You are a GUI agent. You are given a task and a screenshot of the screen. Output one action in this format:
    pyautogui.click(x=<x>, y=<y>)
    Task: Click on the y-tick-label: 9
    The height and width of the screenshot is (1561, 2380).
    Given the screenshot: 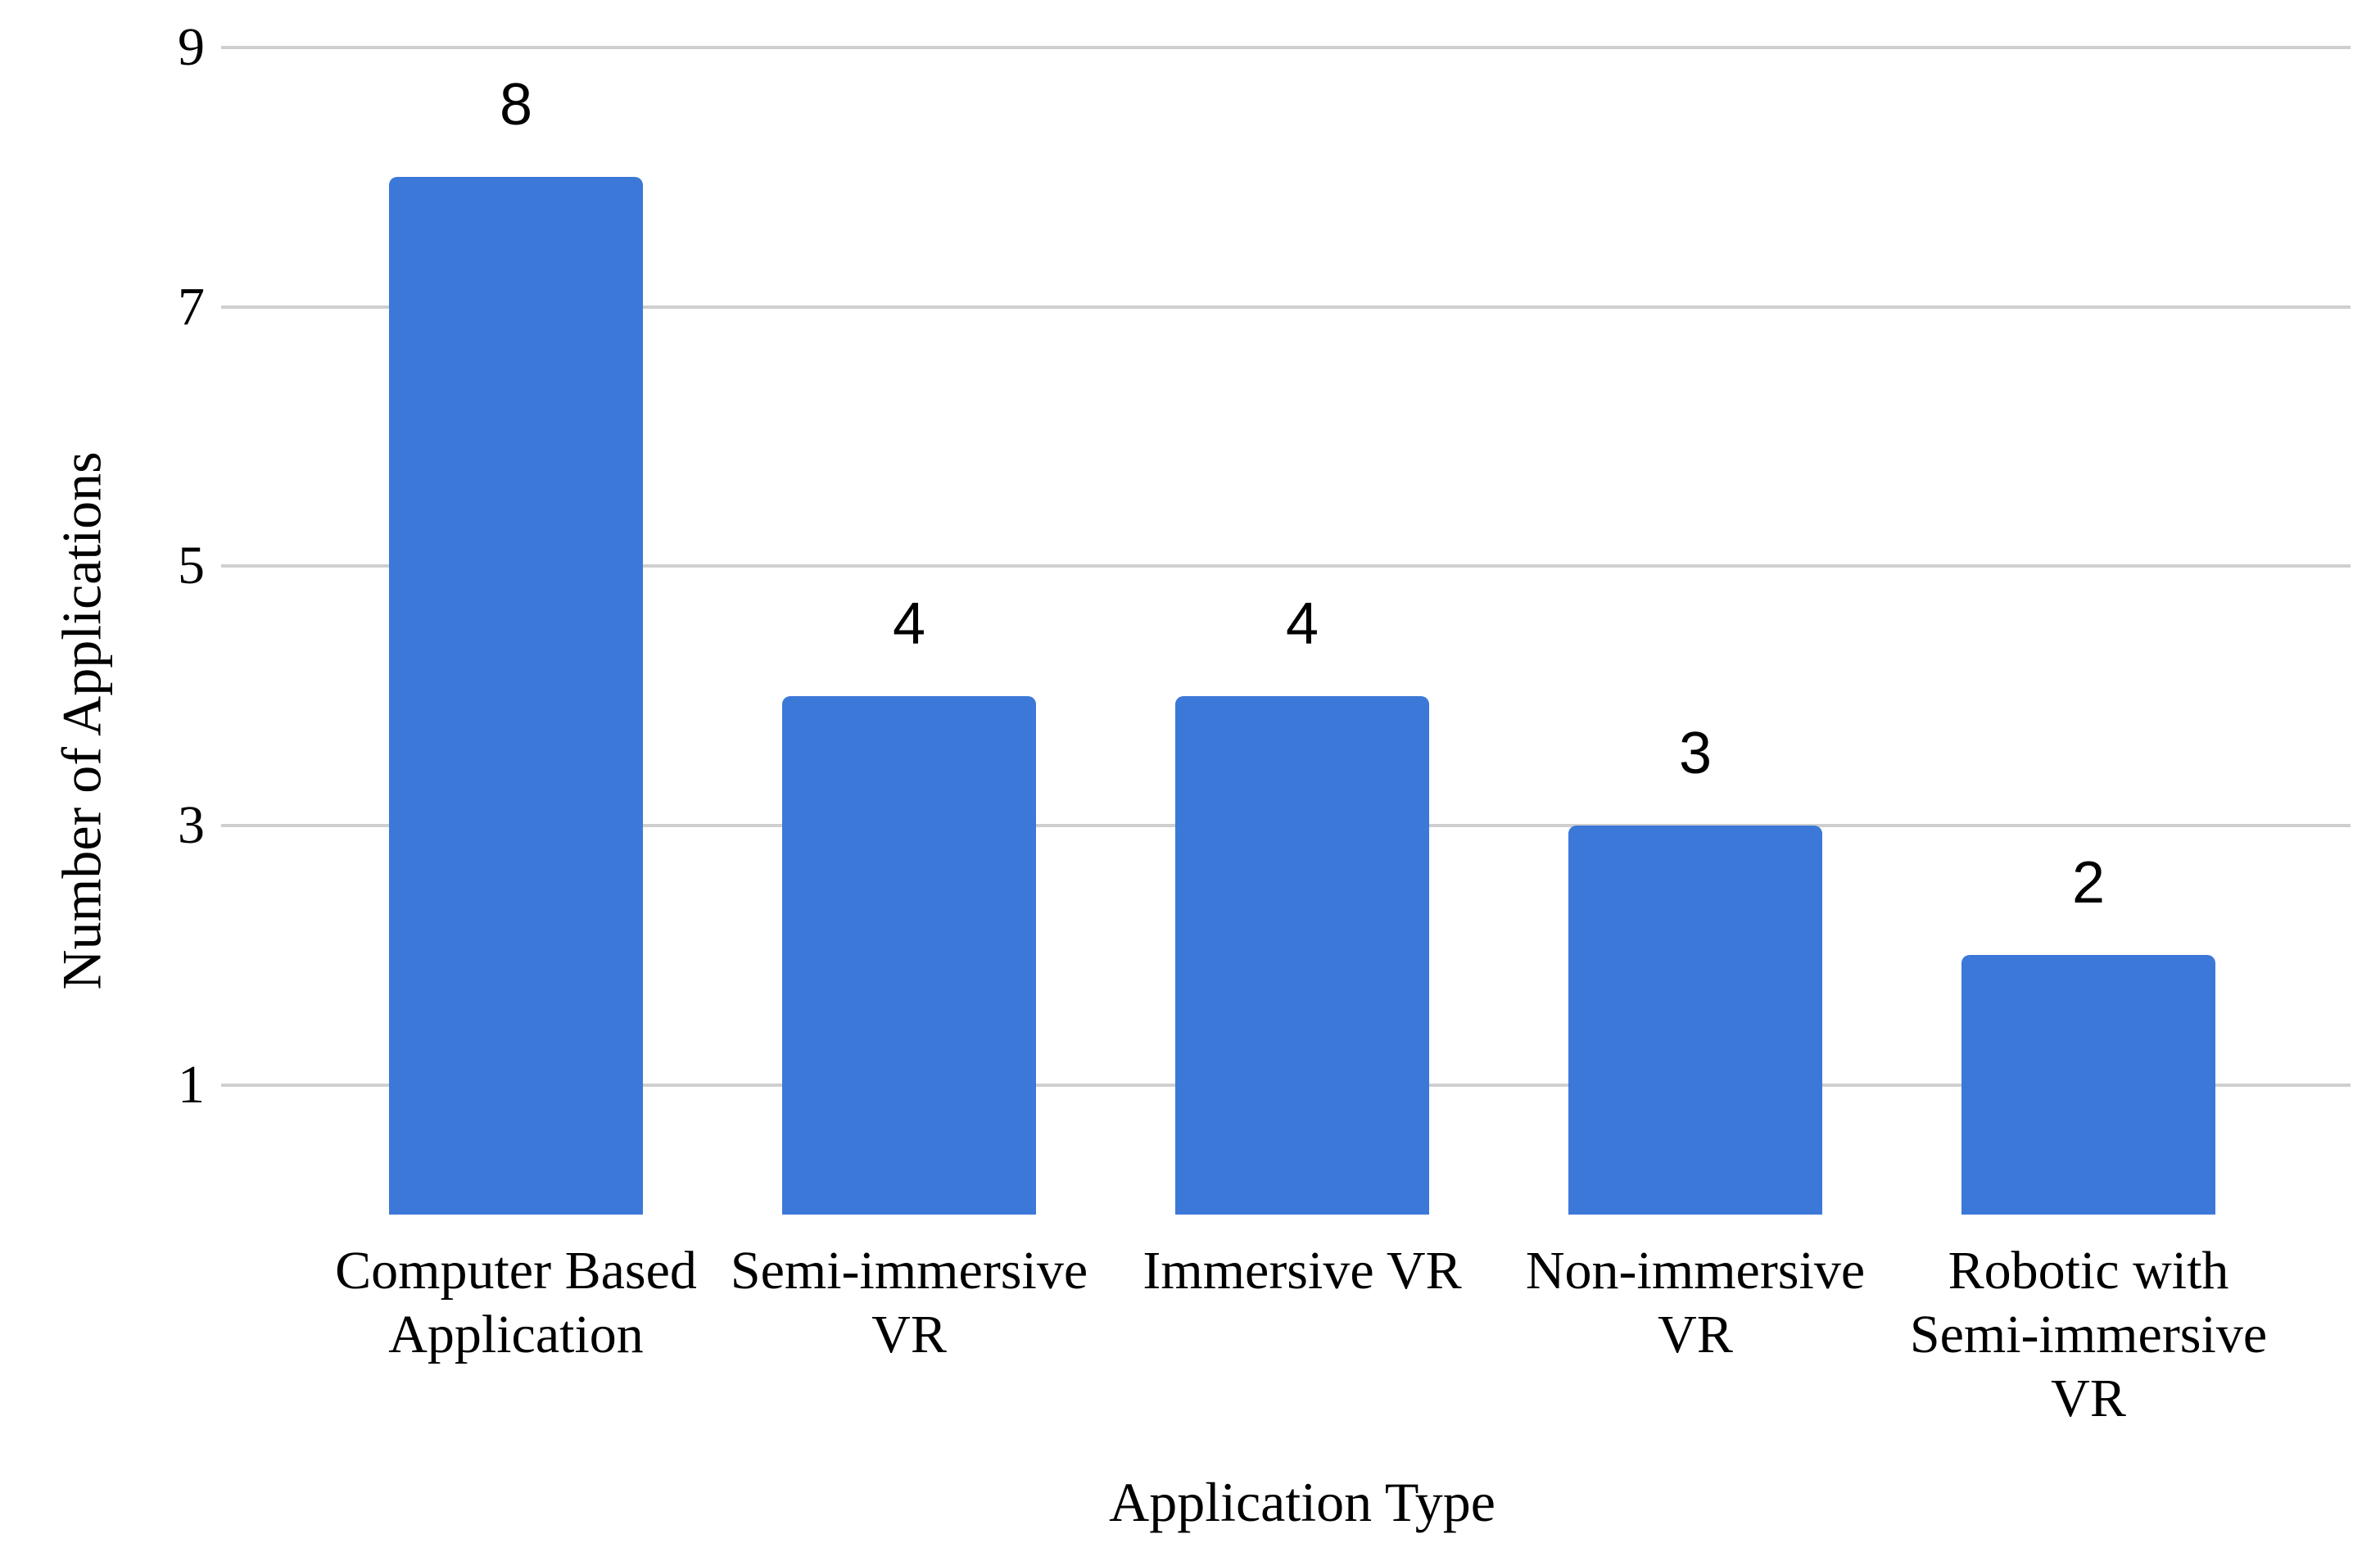 What is the action you would take?
    pyautogui.click(x=192, y=47)
    